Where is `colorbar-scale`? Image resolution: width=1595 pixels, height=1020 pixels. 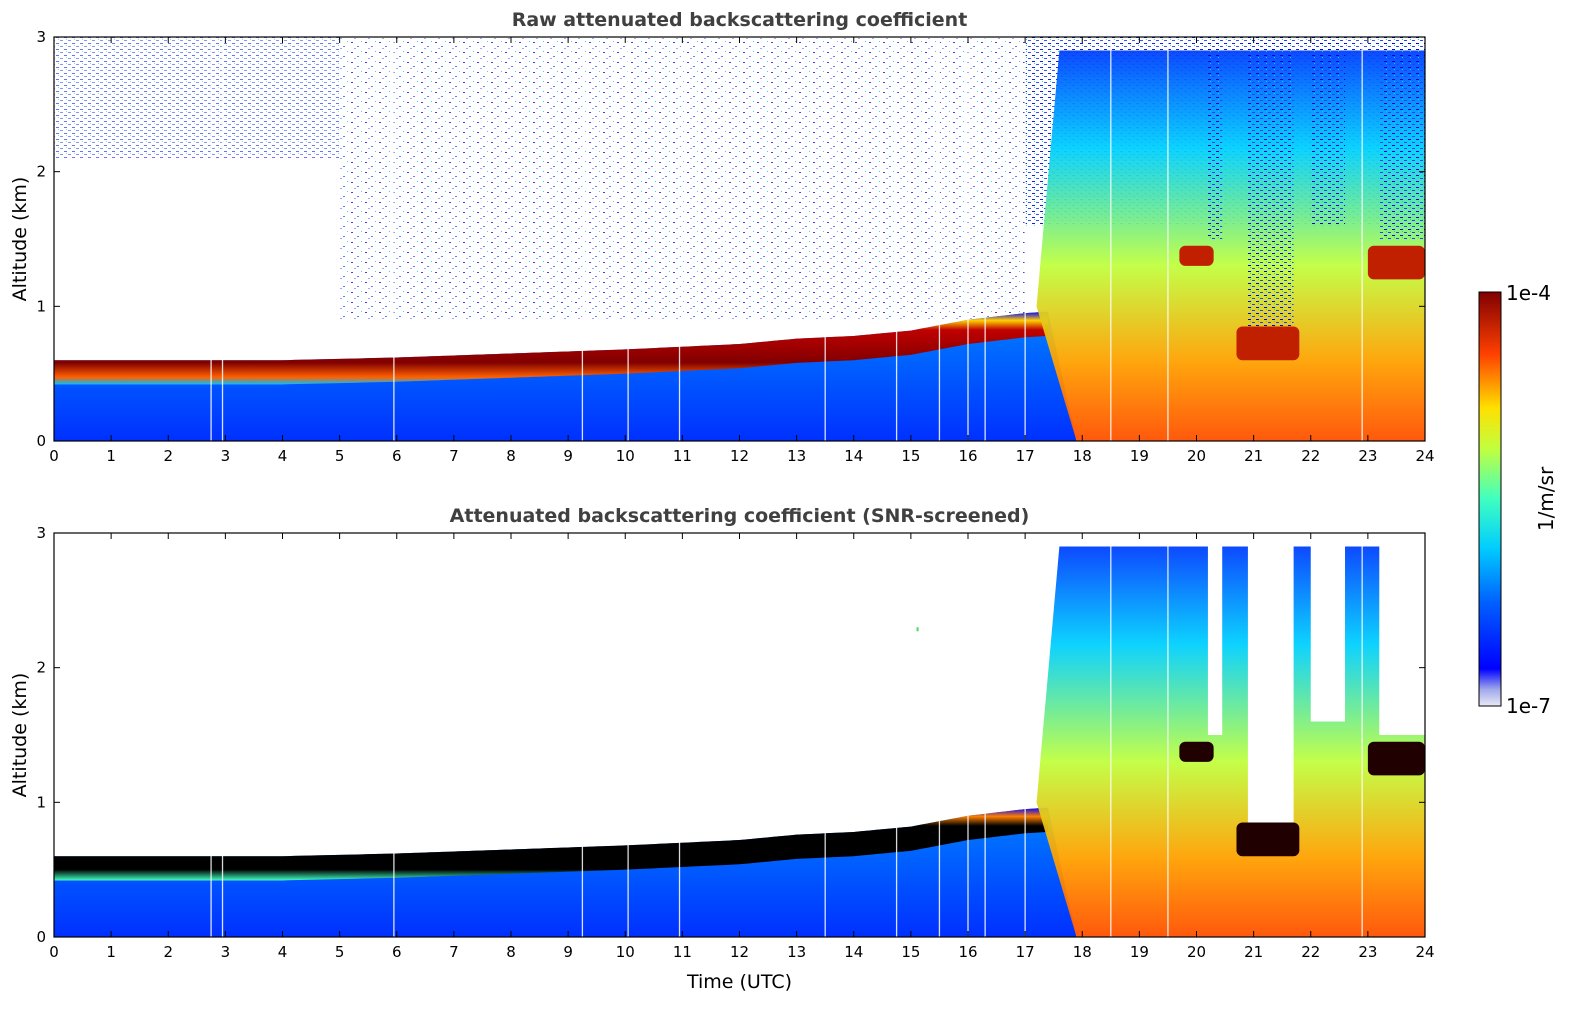
colorbar-scale is located at coordinates (1490, 499).